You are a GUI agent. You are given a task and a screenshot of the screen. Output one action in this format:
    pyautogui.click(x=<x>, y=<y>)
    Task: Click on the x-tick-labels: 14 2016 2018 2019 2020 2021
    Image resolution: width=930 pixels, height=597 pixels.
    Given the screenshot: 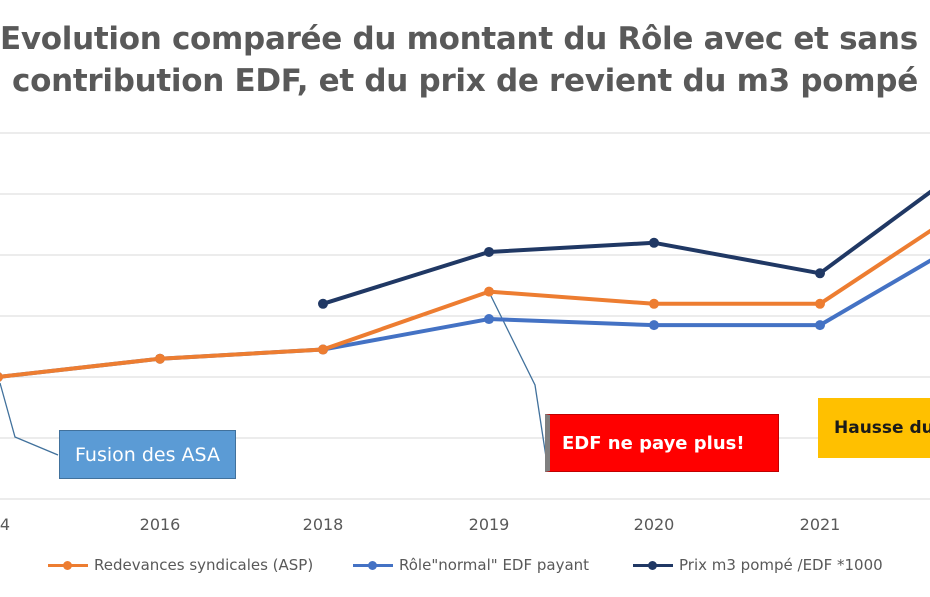 What is the action you would take?
    pyautogui.click(x=420, y=524)
    